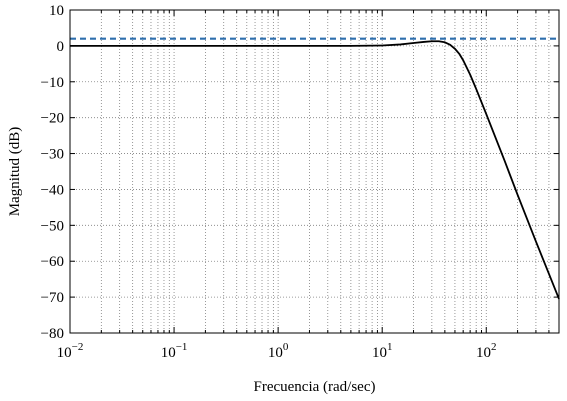  Describe the element at coordinates (52, 190) in the screenshot. I see `y-tick-label: −40` at that location.